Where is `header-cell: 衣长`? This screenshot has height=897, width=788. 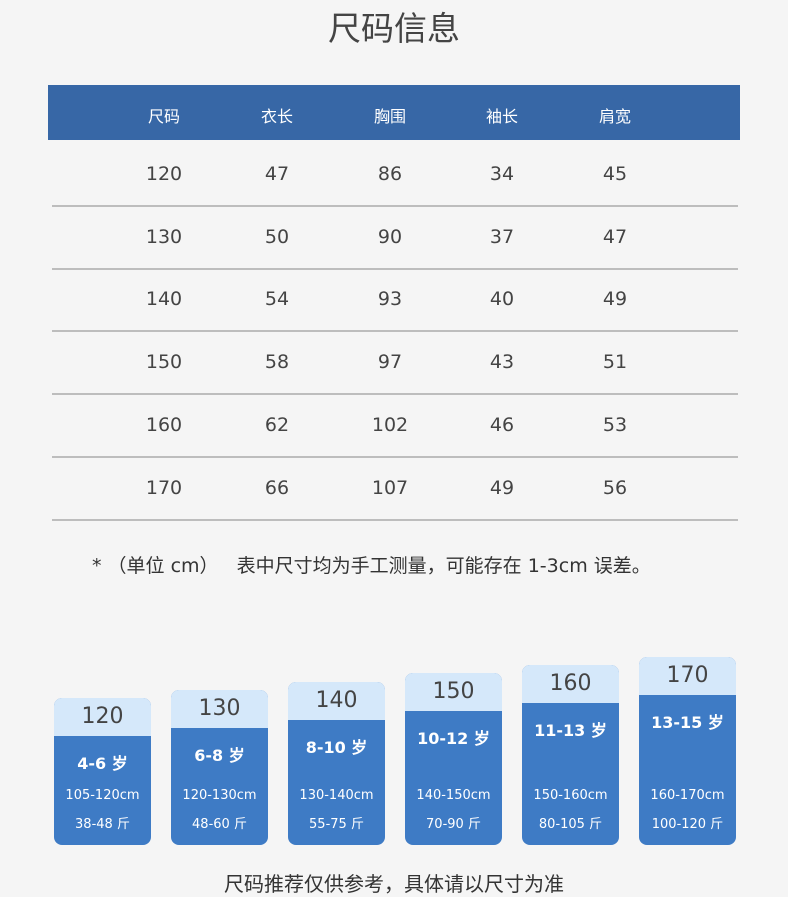
header-cell: 衣长 is located at coordinates (276, 116).